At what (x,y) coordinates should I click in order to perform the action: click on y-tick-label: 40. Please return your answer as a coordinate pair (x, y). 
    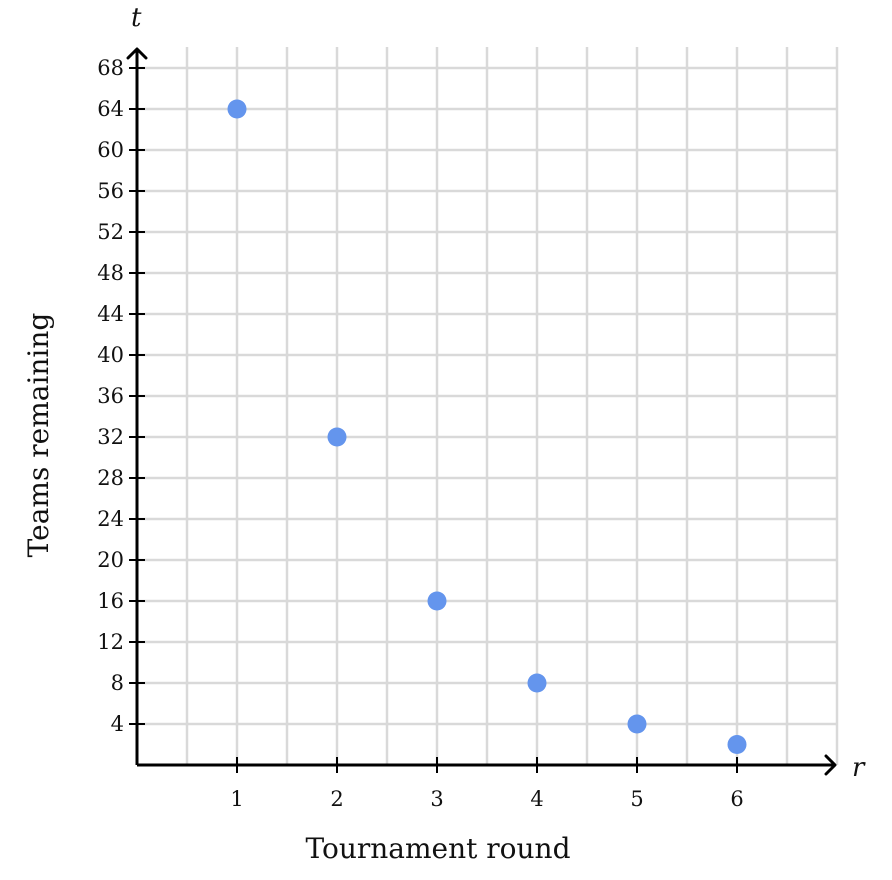
    Looking at the image, I should click on (110, 355).